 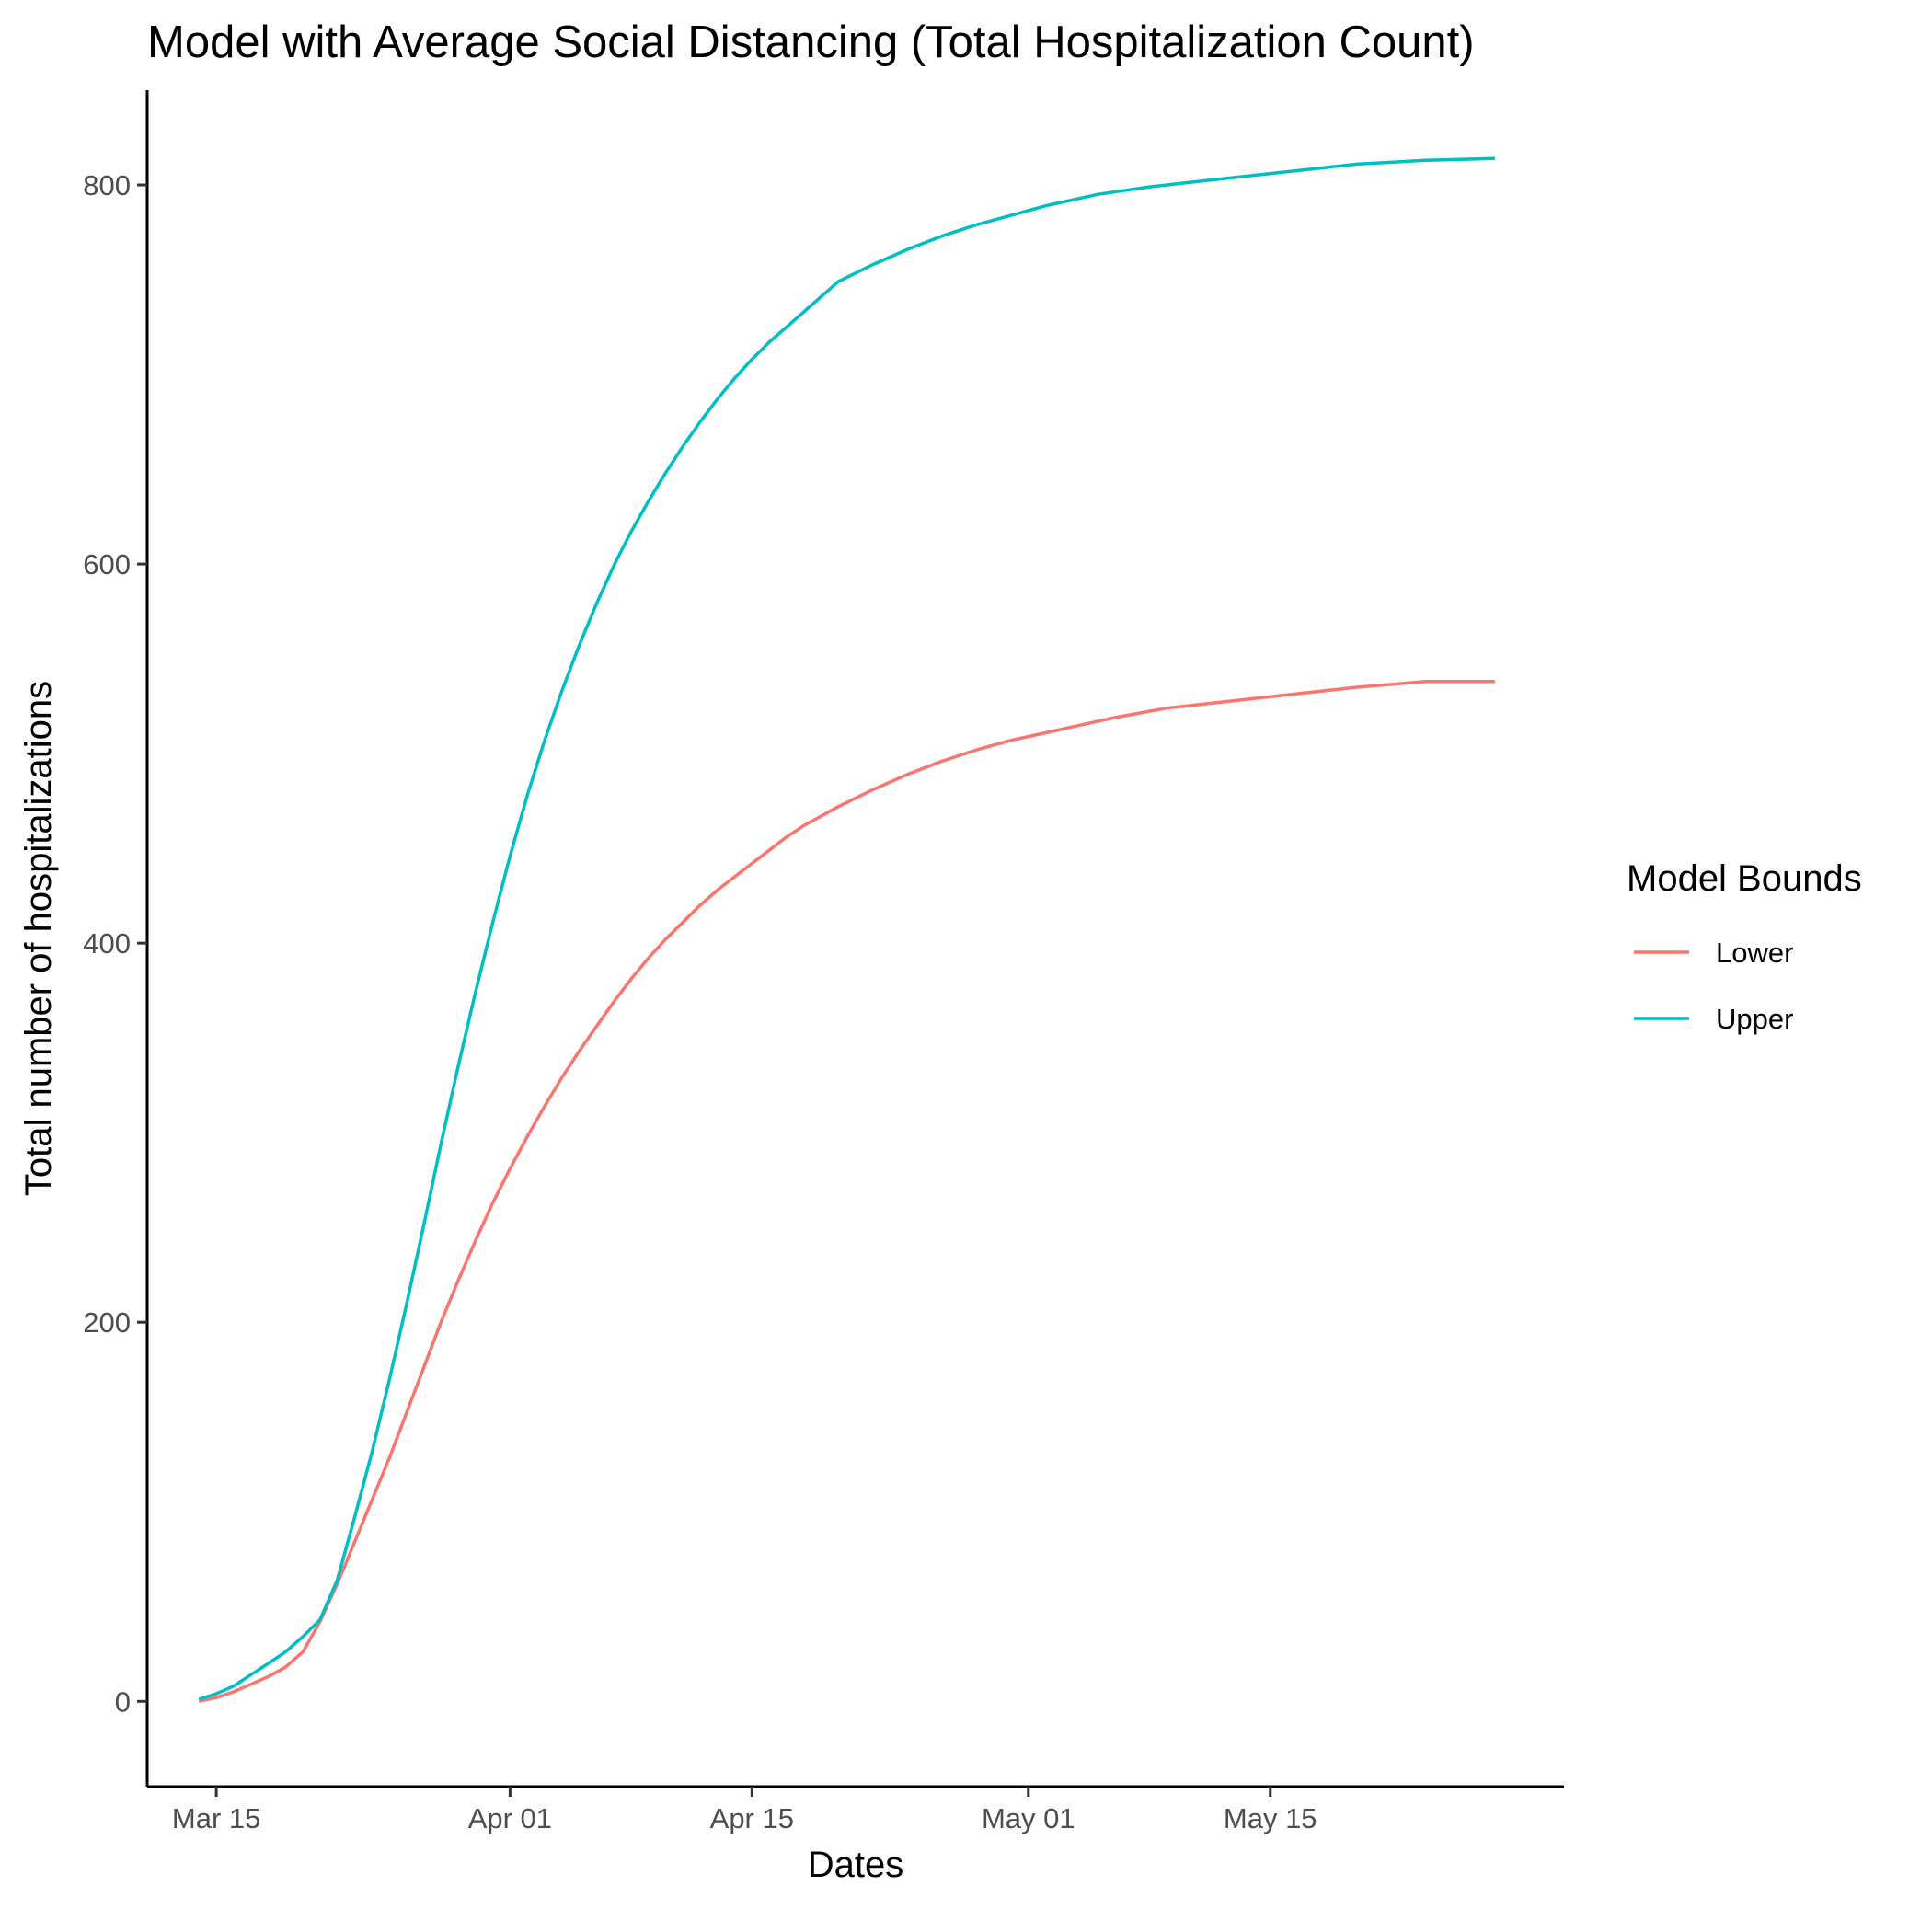 I want to click on y-tick-label: 400, so click(x=107, y=943).